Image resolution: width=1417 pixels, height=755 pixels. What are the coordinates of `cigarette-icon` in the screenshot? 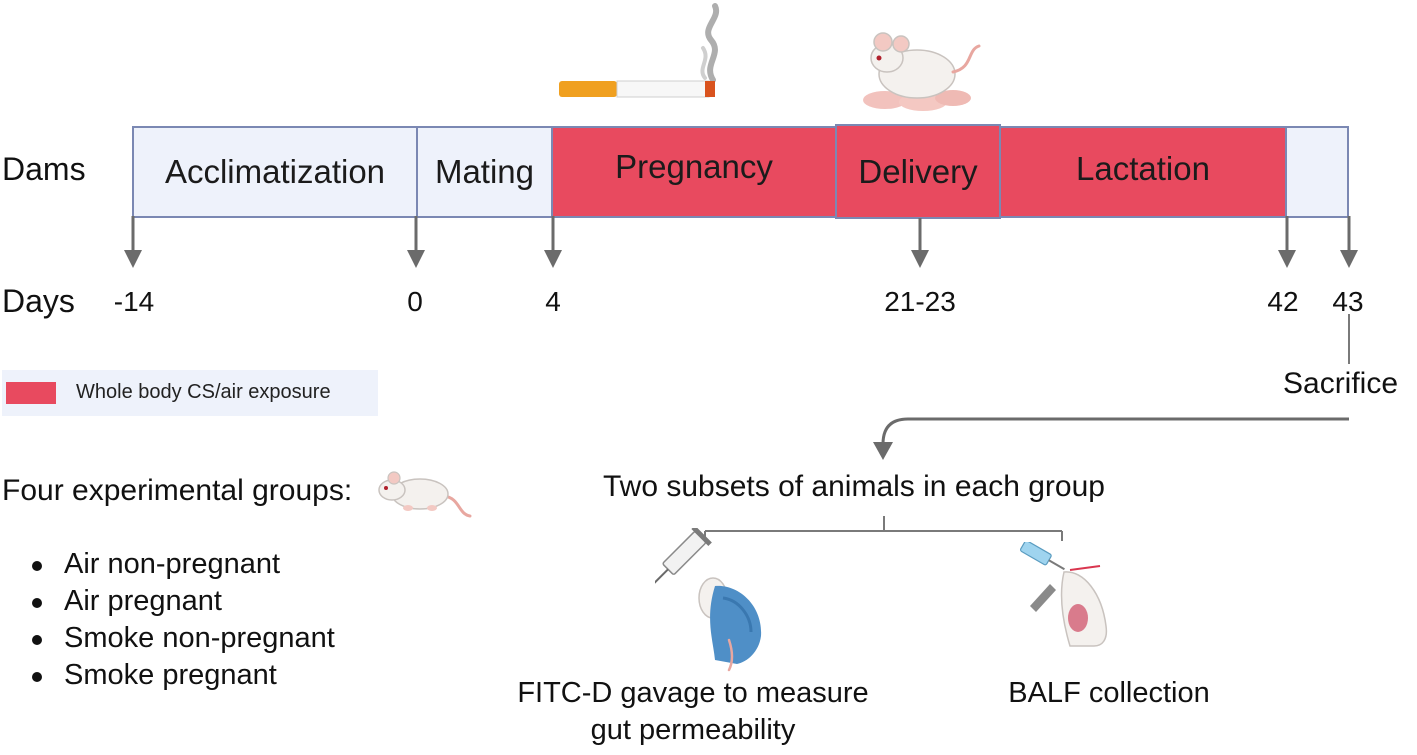 It's located at (639, 50).